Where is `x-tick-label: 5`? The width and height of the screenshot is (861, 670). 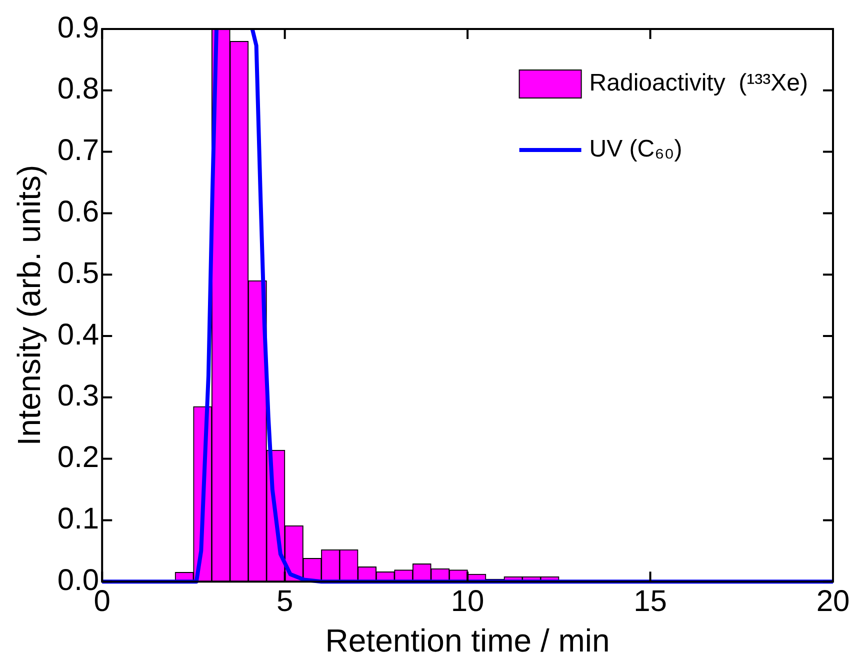 x-tick-label: 5 is located at coordinates (285, 601).